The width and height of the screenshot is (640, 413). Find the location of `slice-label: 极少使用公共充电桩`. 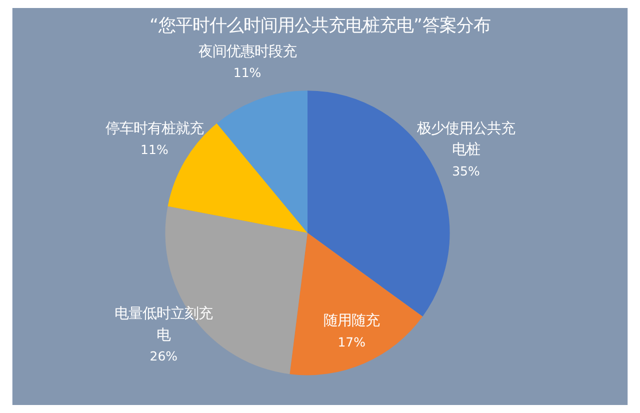

slice-label: 极少使用公共充电桩 is located at coordinates (465, 139).